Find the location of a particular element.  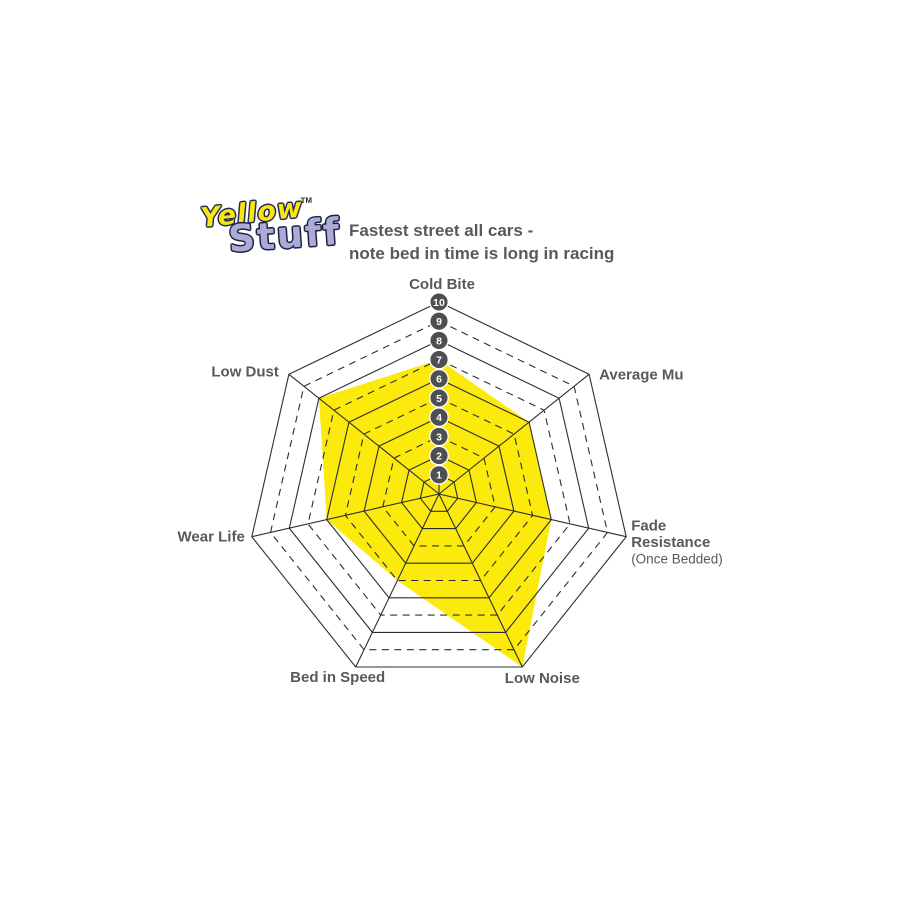

tick-label-9: 9 is located at coordinates (439, 322).